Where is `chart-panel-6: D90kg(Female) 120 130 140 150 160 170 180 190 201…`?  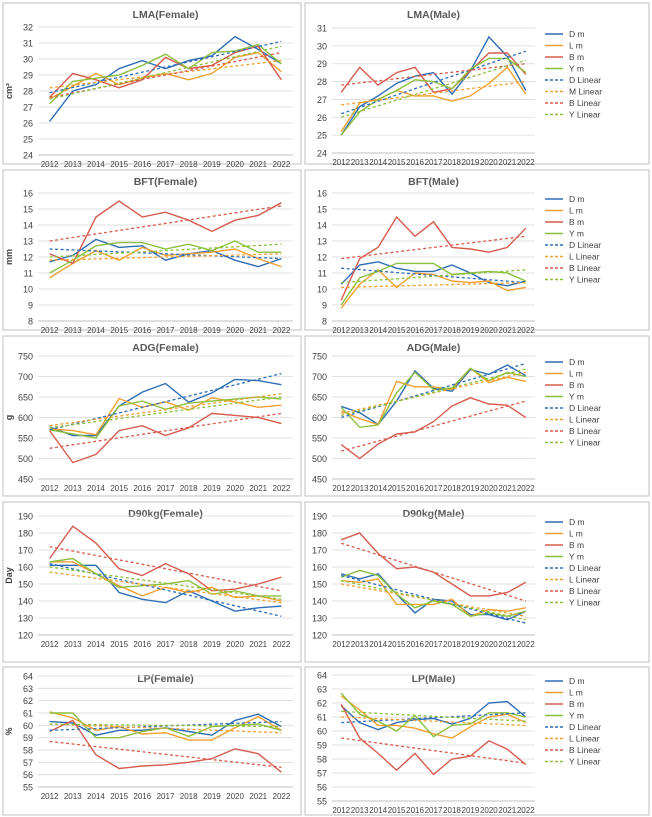 chart-panel-6: D90kg(Female) 120 130 140 150 160 170 180 190 201… is located at coordinates (152, 582).